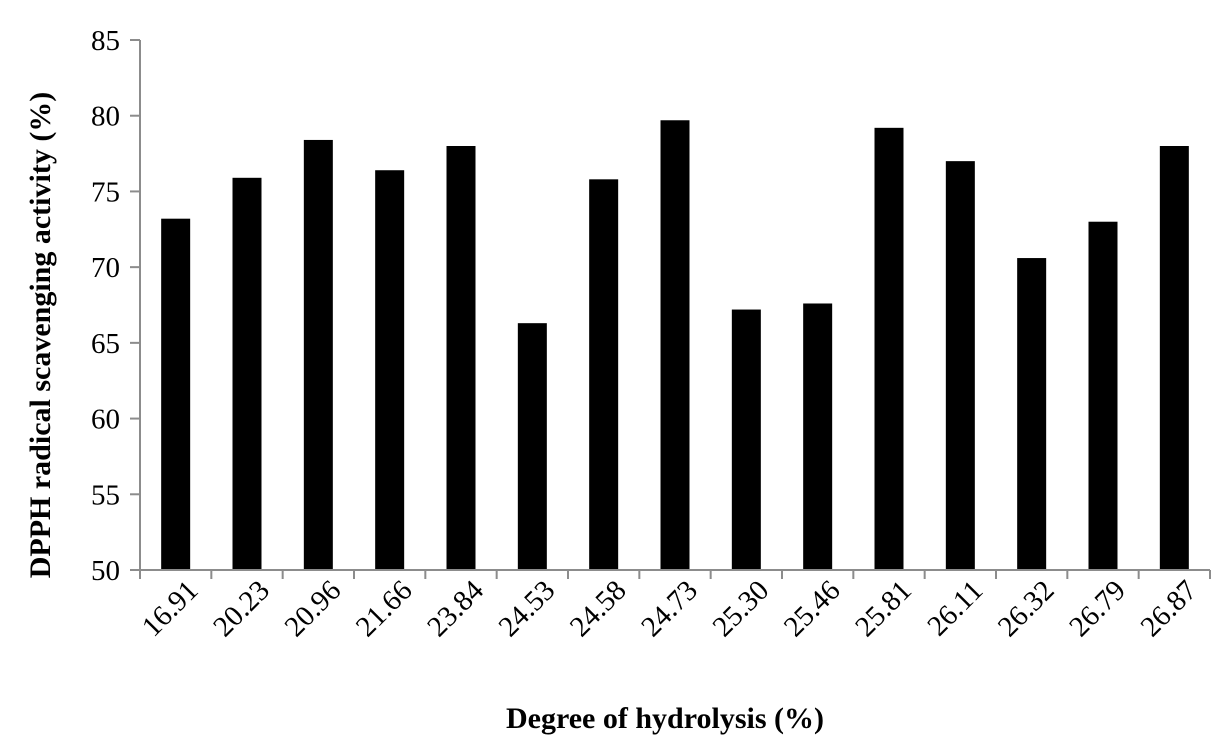 The width and height of the screenshot is (1222, 742). I want to click on x-tick-label: 16.91, so click(170, 608).